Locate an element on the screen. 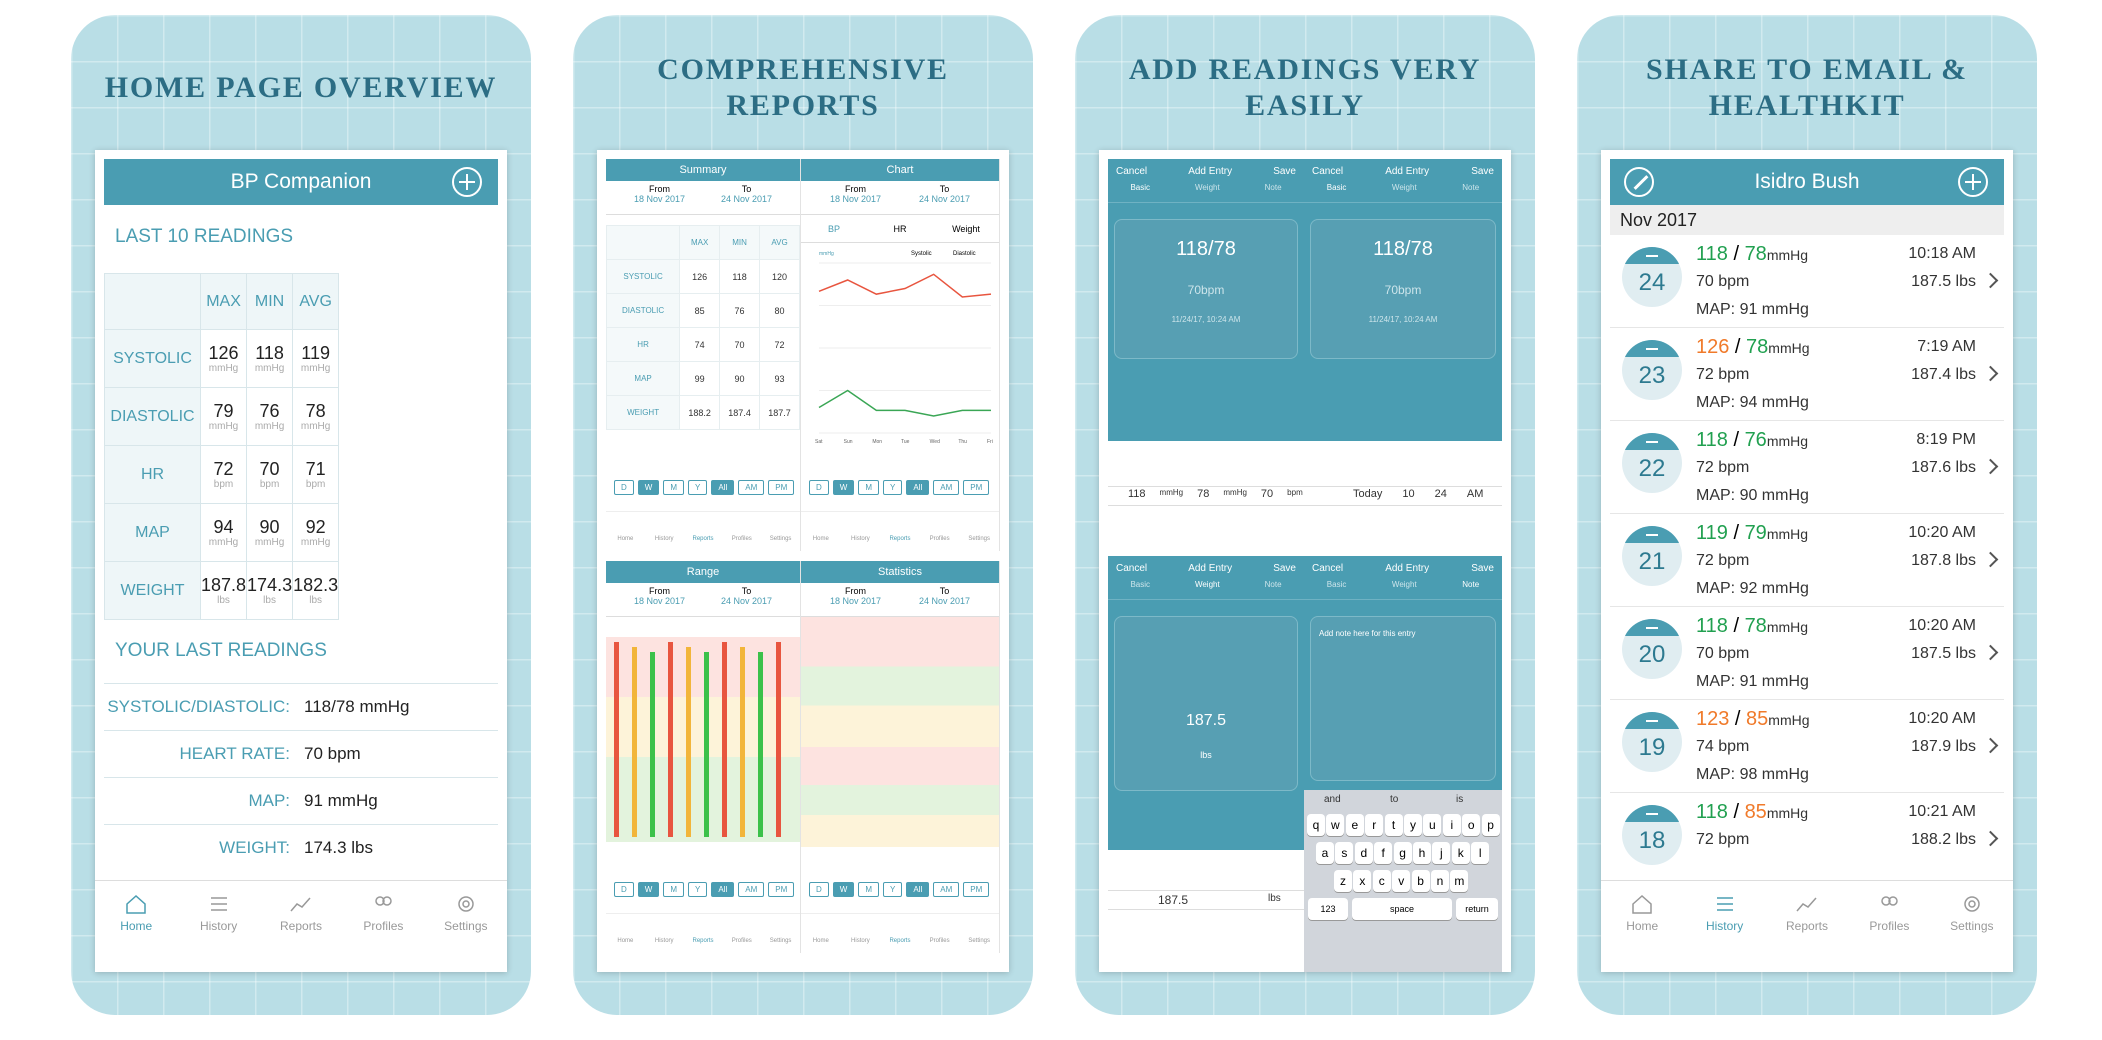 Image resolution: width=2102 pixels, height=1040 pixels. to-date: 24 Nov 2017 is located at coordinates (746, 601).